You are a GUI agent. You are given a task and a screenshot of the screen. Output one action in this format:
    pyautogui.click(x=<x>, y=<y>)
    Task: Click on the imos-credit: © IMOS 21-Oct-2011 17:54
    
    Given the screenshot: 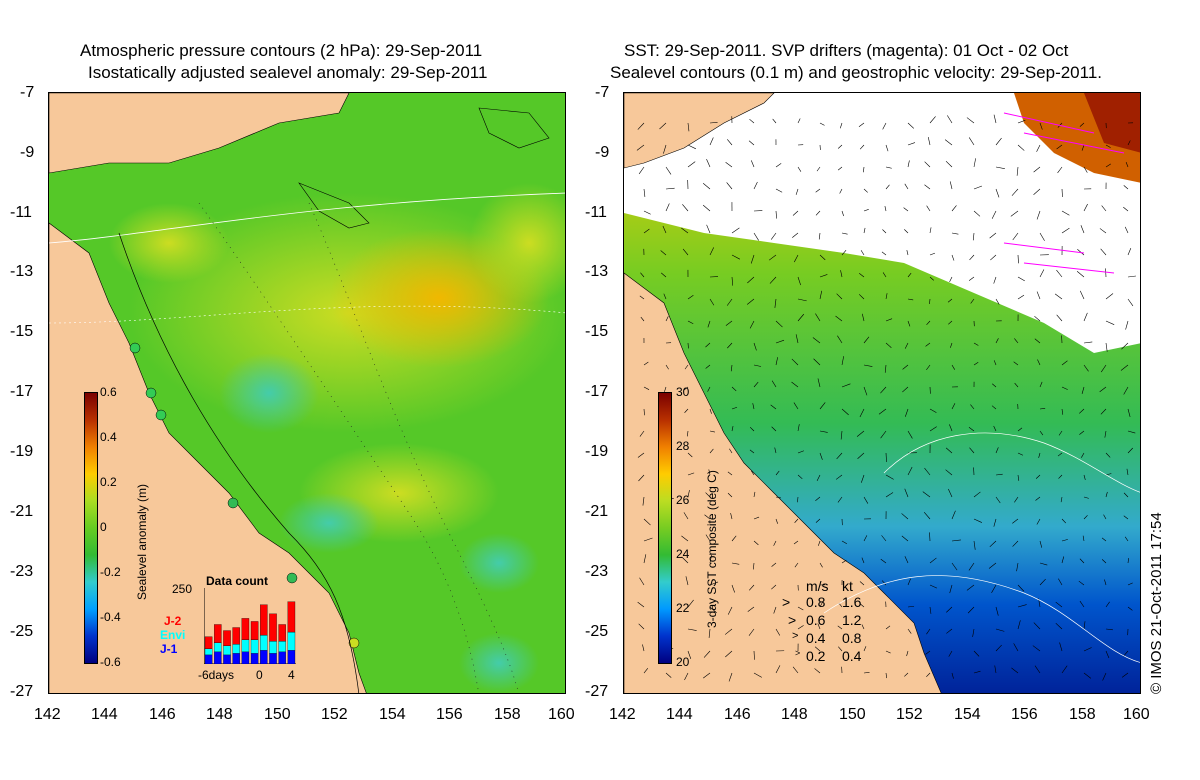 What is the action you would take?
    pyautogui.click(x=1156, y=603)
    